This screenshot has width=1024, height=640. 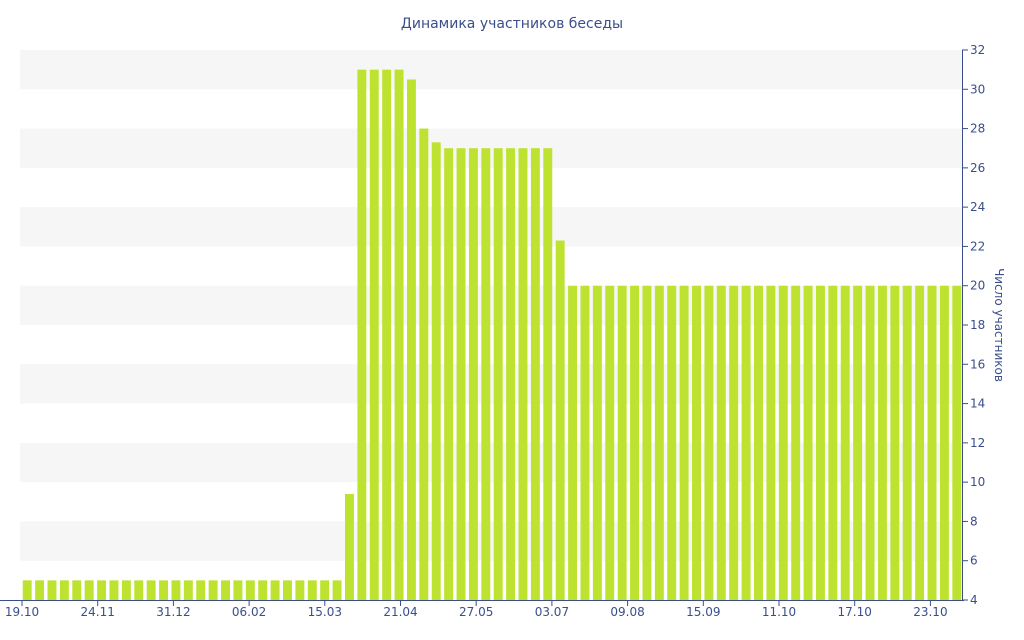 I want to click on y-tick-label: 22, so click(x=977, y=246).